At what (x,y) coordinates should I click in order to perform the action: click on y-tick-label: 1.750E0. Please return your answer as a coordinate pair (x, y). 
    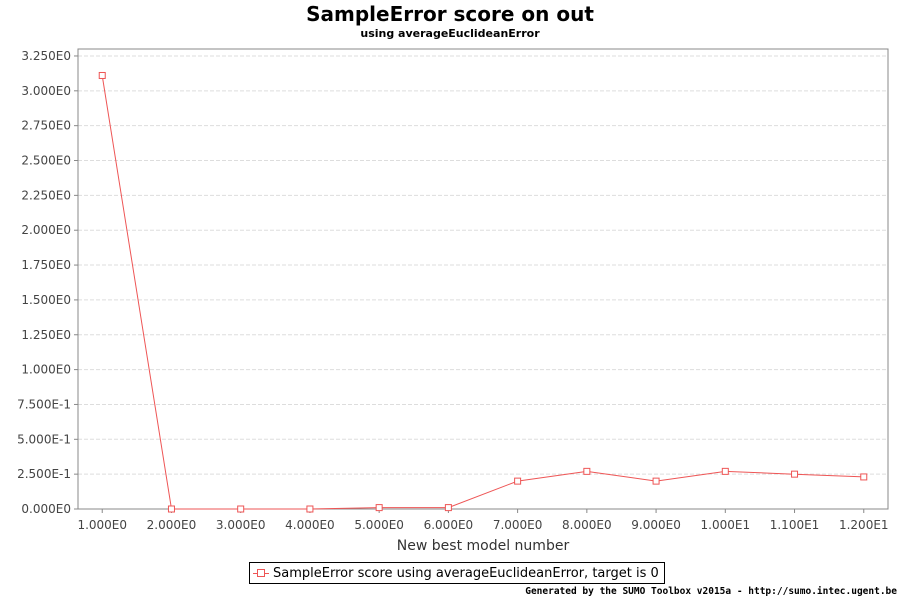
    Looking at the image, I should click on (46, 265).